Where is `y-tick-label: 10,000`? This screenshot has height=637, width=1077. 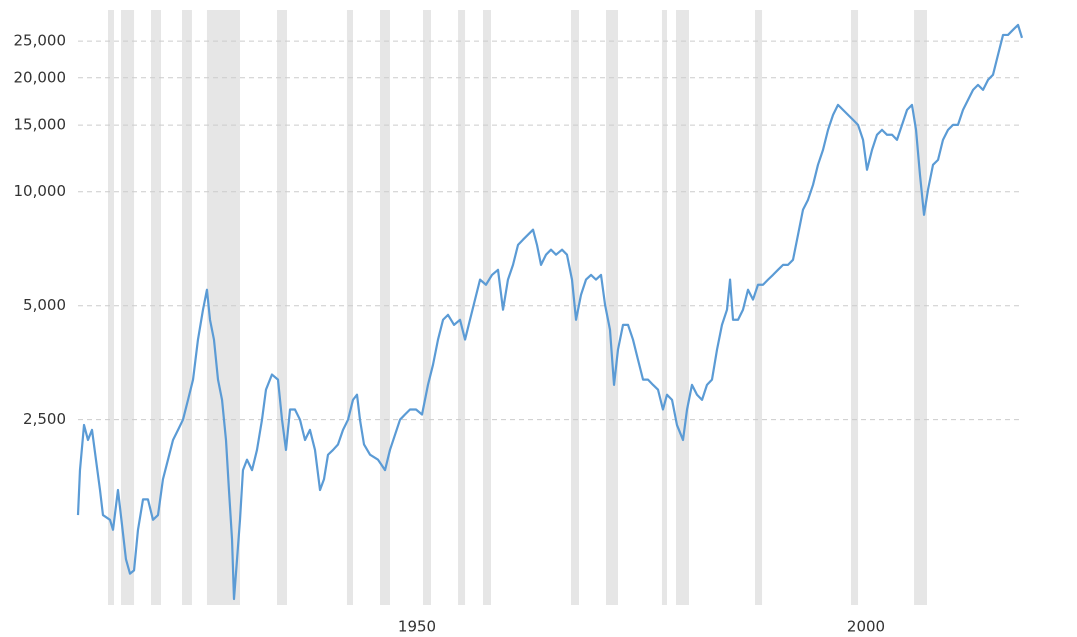 y-tick-label: 10,000 is located at coordinates (40, 191).